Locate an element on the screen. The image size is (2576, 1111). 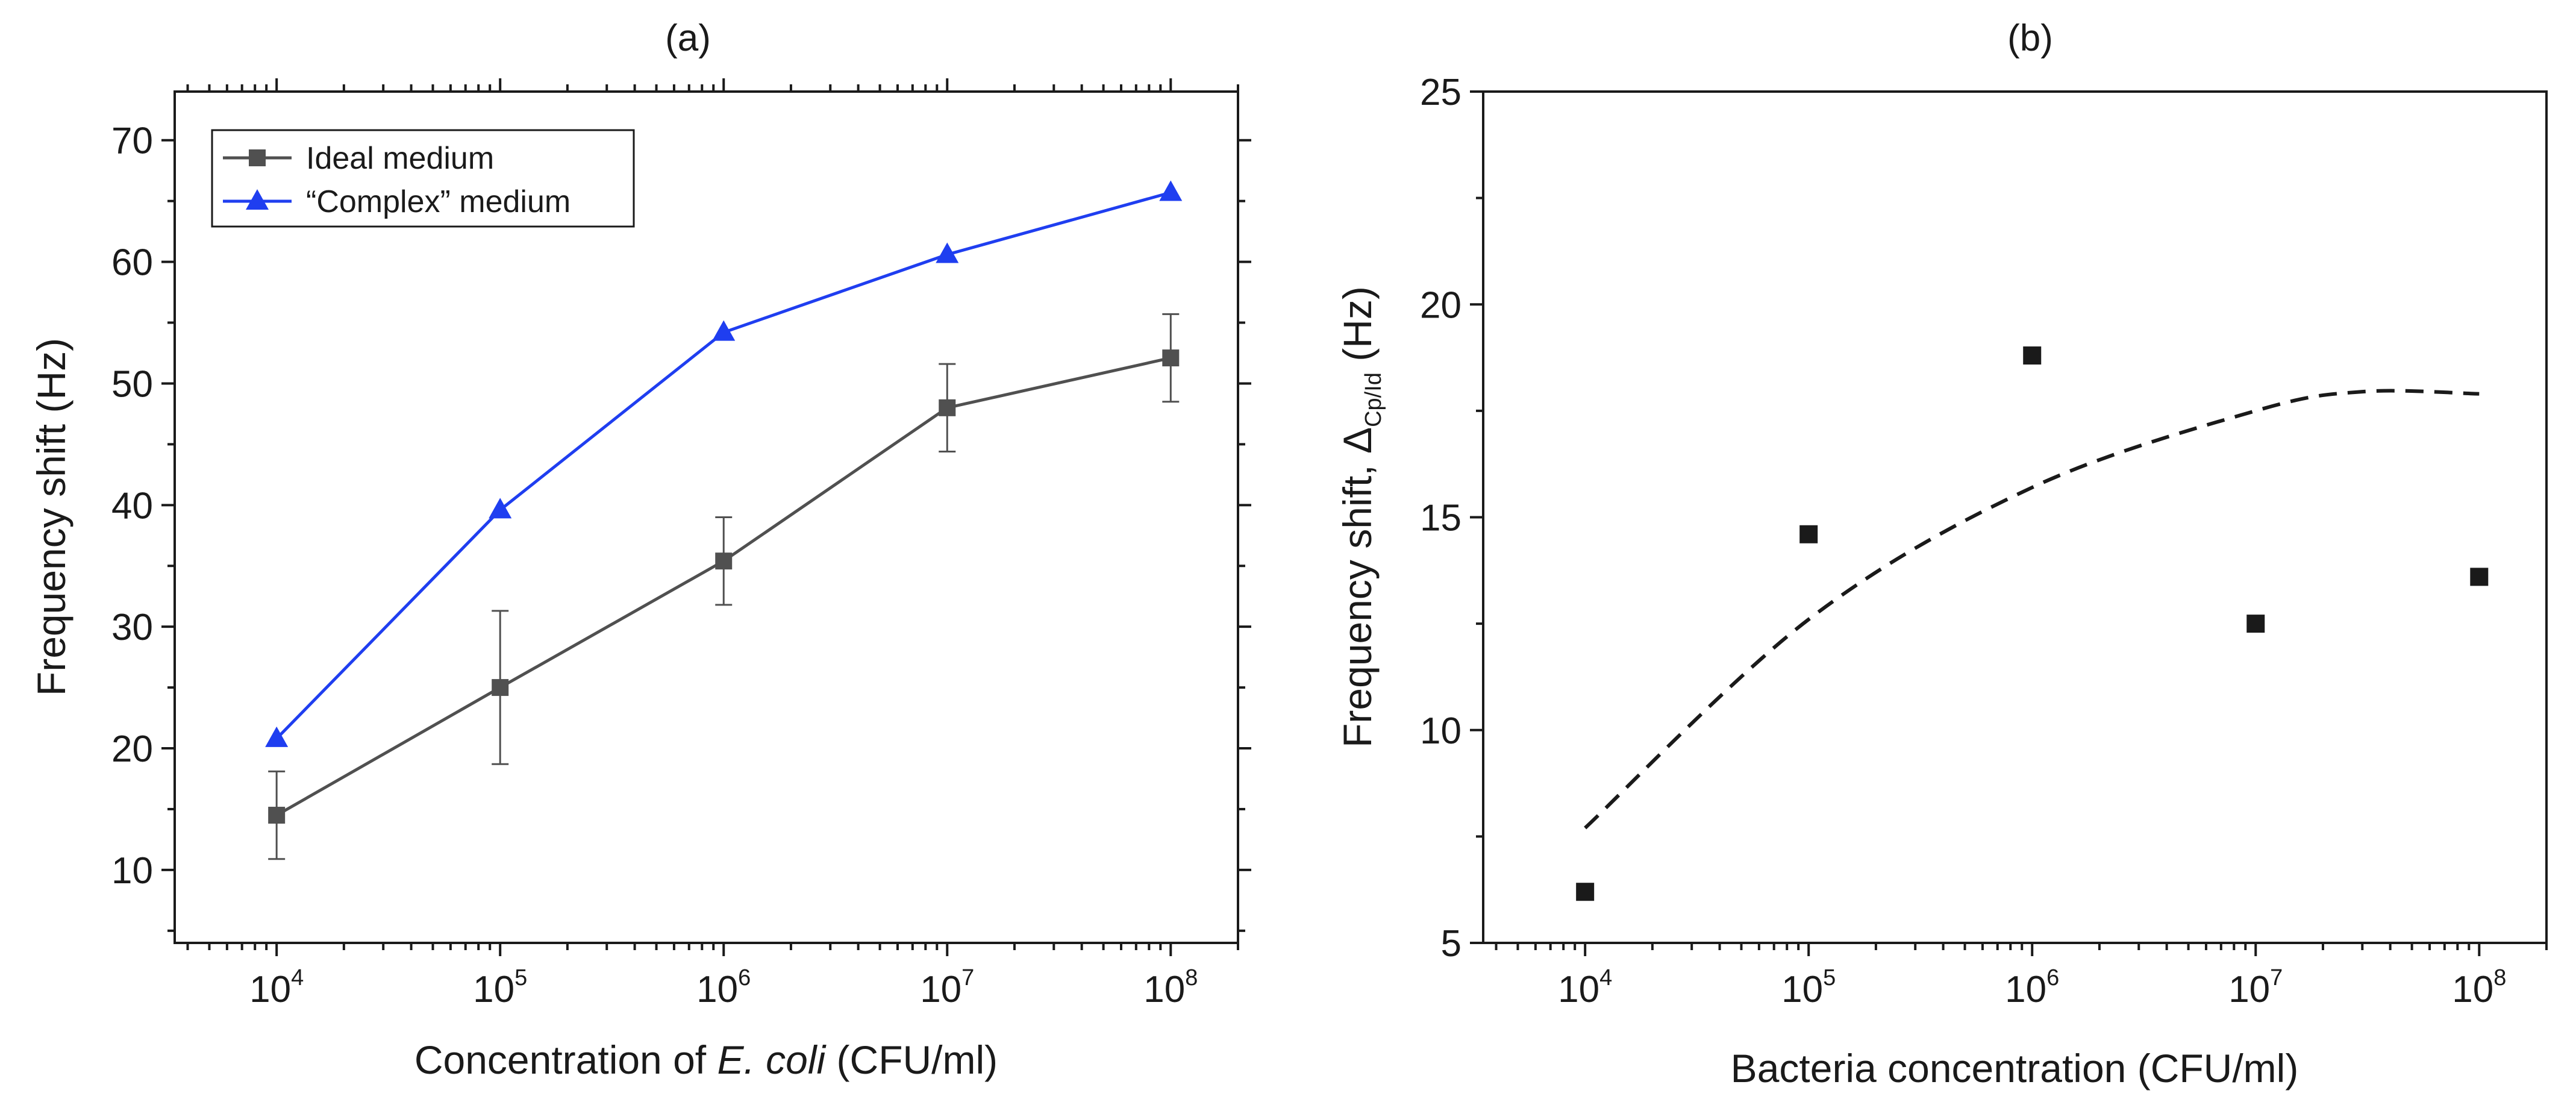
y-tick-label: 70 is located at coordinates (132, 141).